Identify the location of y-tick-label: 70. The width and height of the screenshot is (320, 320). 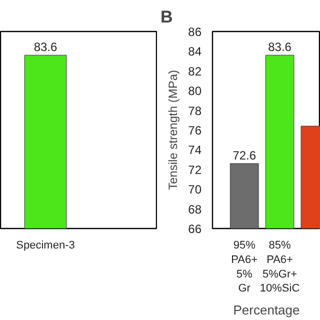
(195, 189).